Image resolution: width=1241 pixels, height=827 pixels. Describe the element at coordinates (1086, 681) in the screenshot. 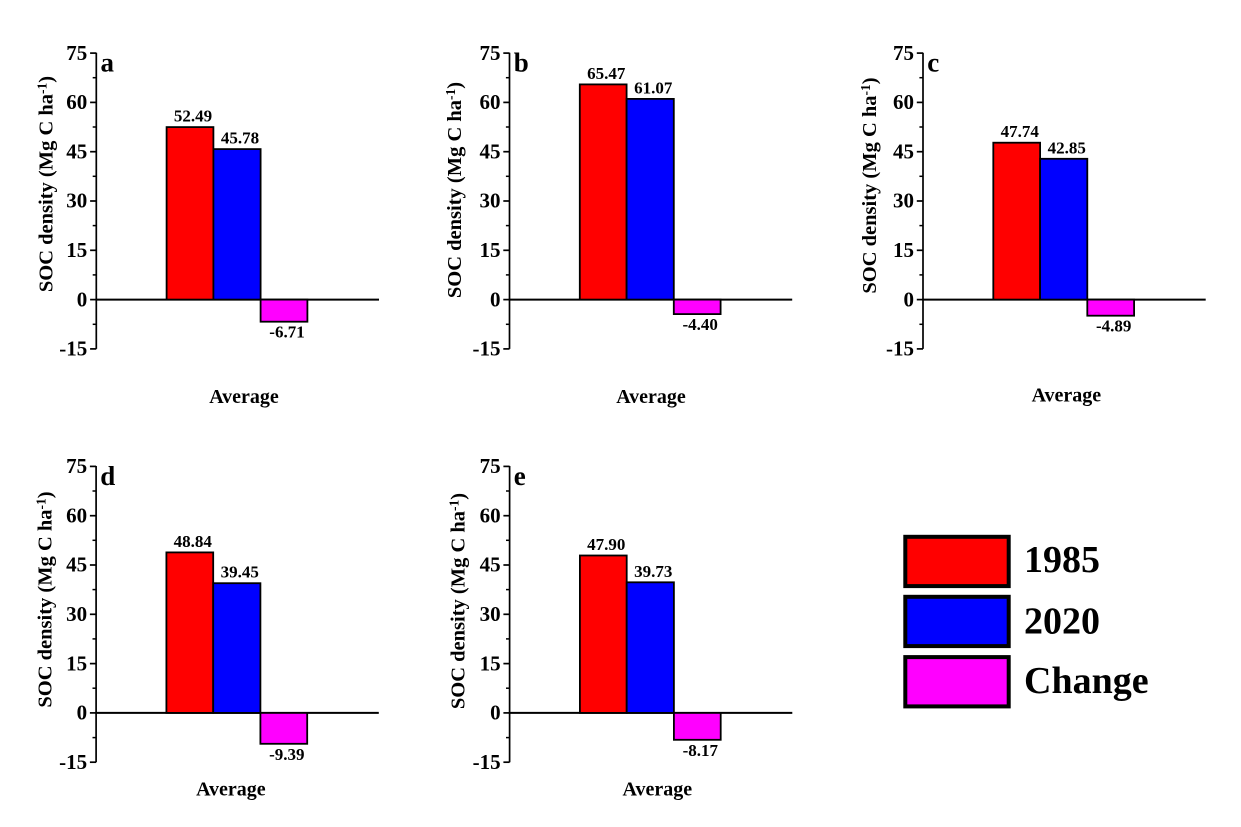

I see `svg-text: Change` at that location.